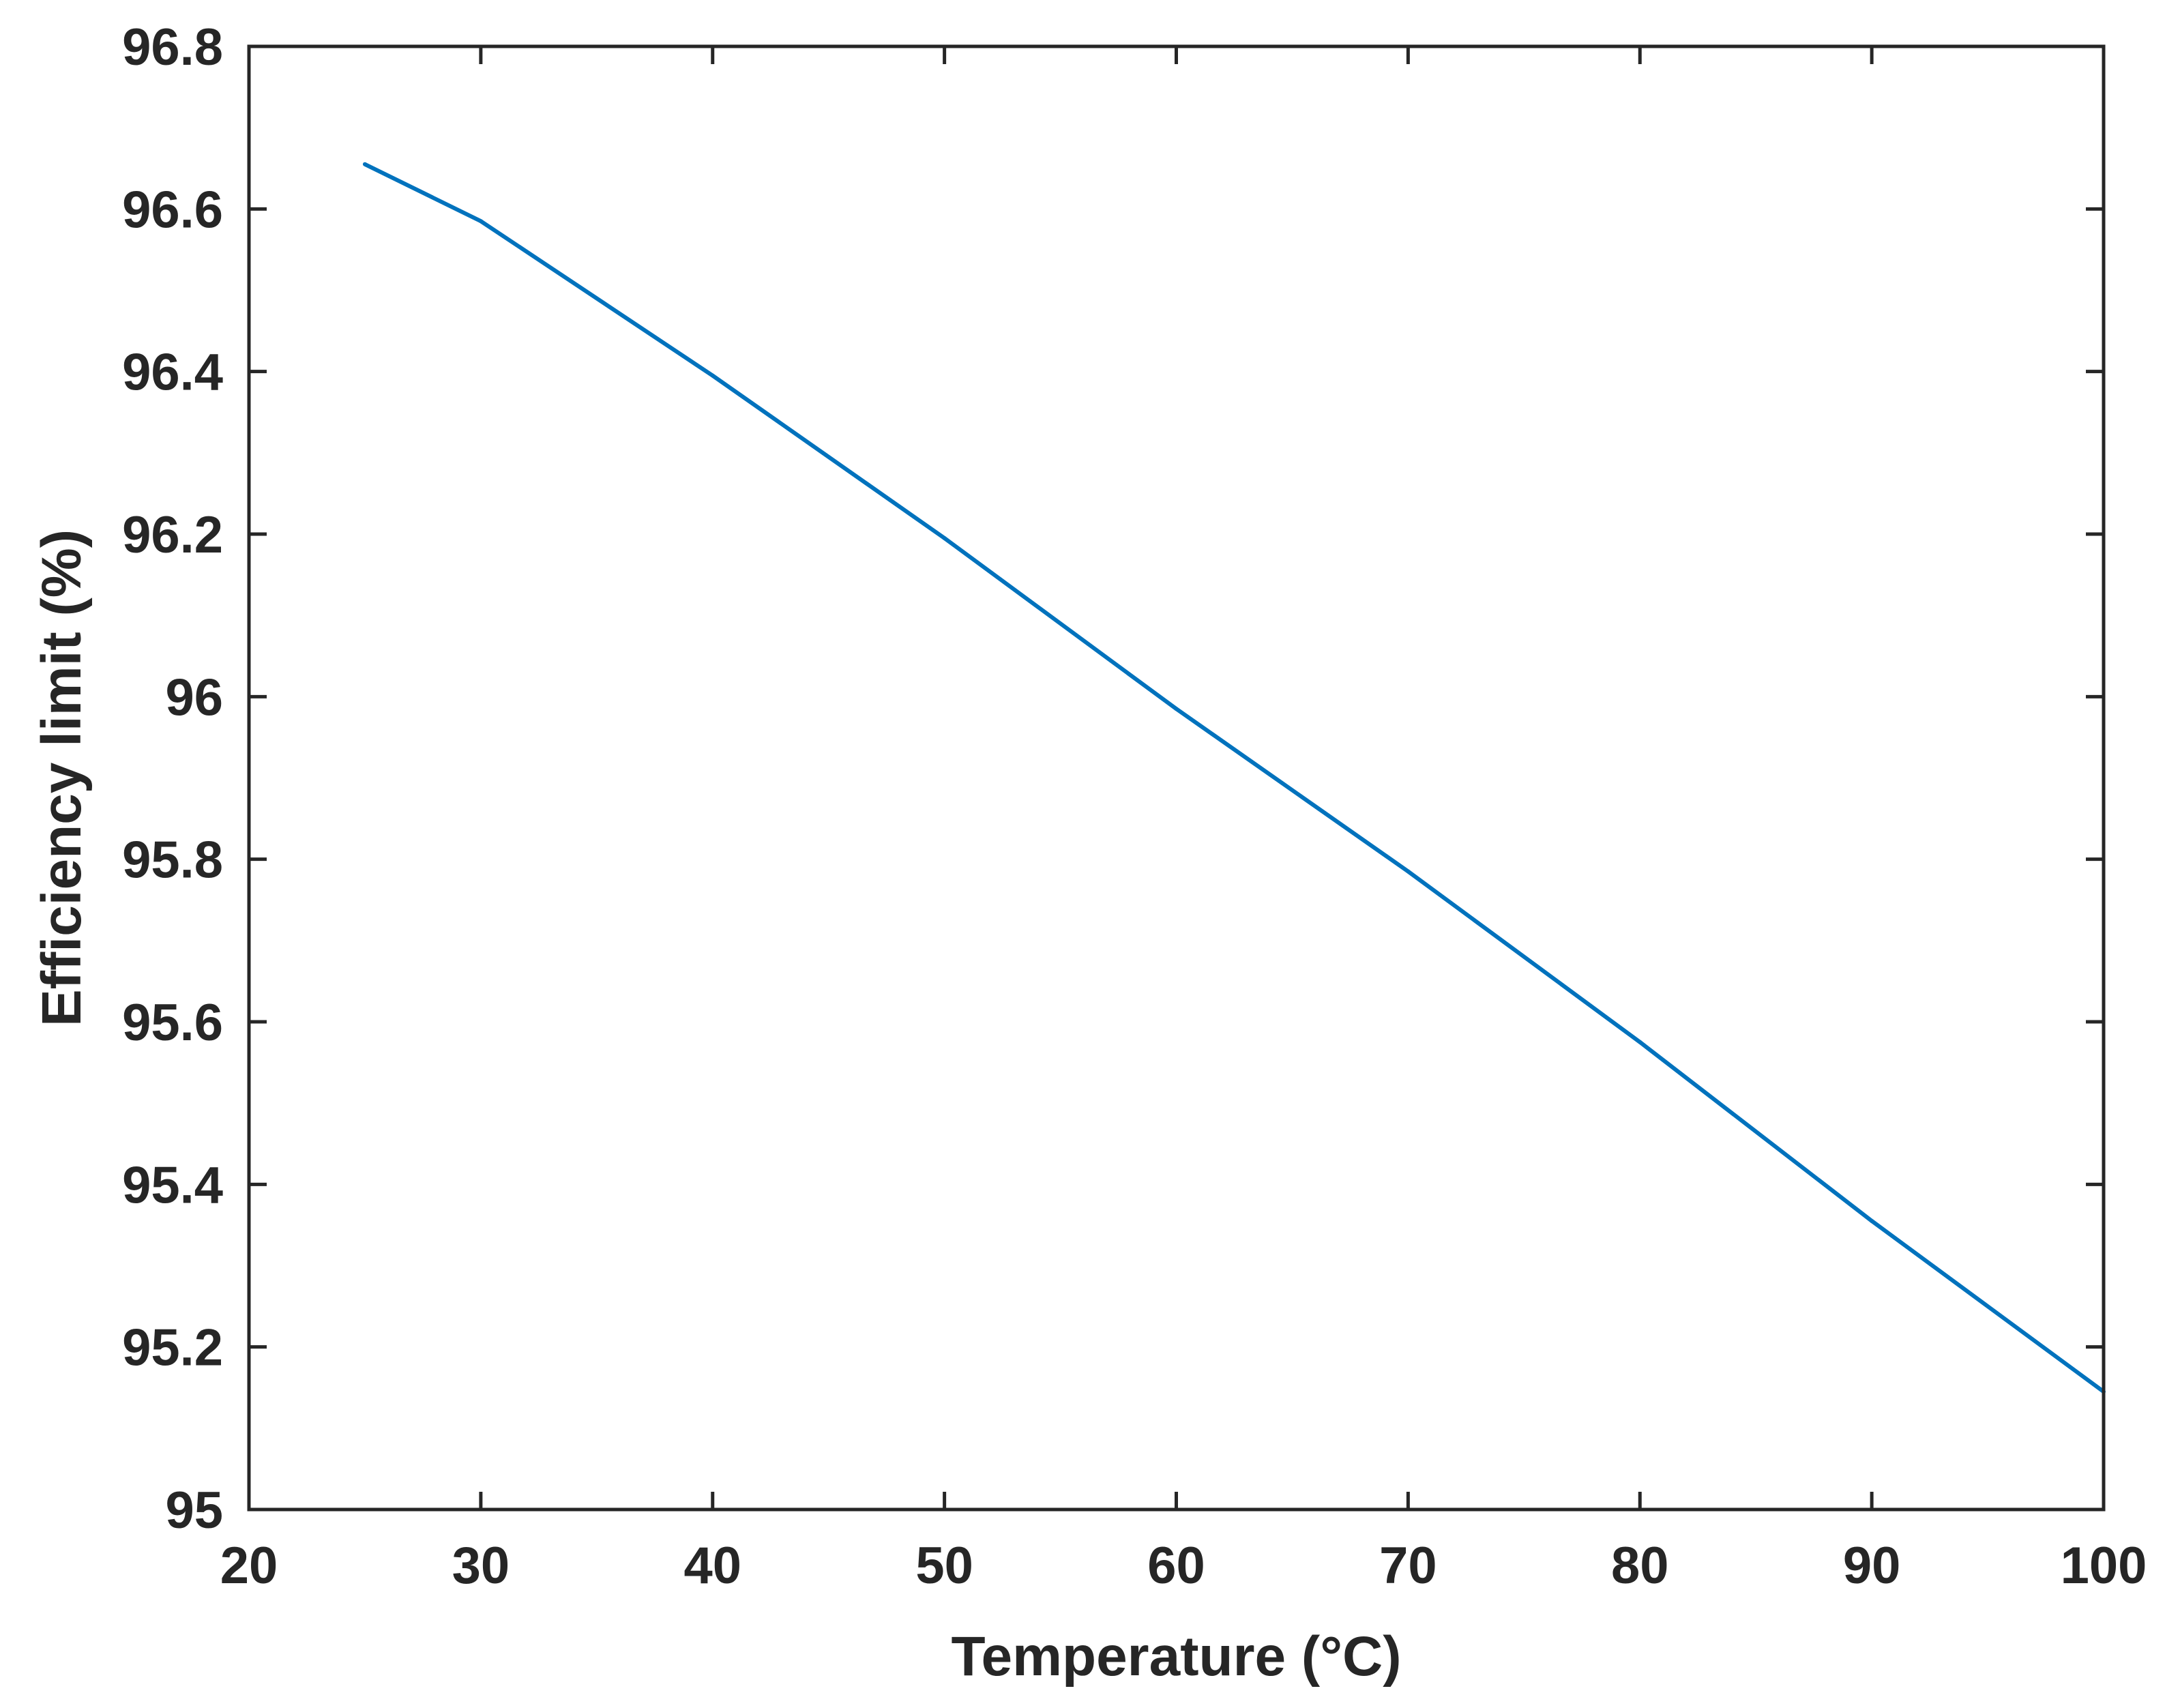 This screenshot has width=2180, height=1708. I want to click on y-tick-label: 95.2, so click(172, 1348).